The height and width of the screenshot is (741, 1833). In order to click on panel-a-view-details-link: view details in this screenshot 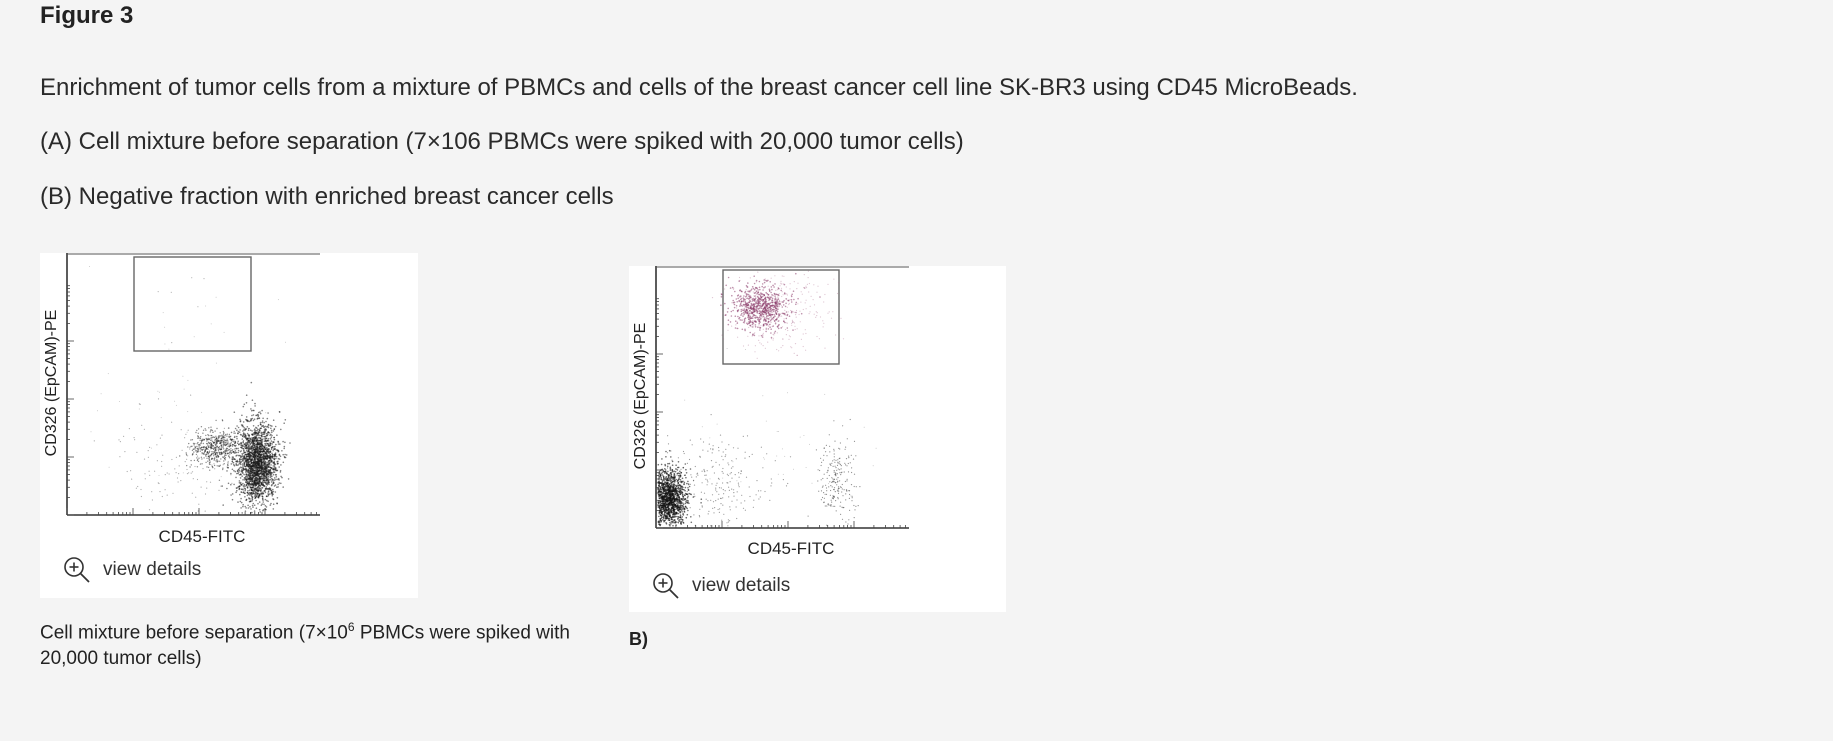, I will do `click(132, 570)`.